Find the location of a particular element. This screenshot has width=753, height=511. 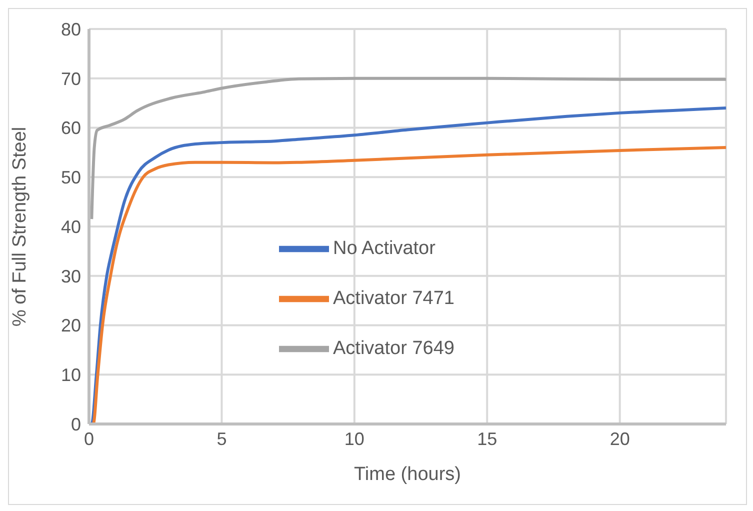

x-axis-title: Time (hours) is located at coordinates (407, 474).